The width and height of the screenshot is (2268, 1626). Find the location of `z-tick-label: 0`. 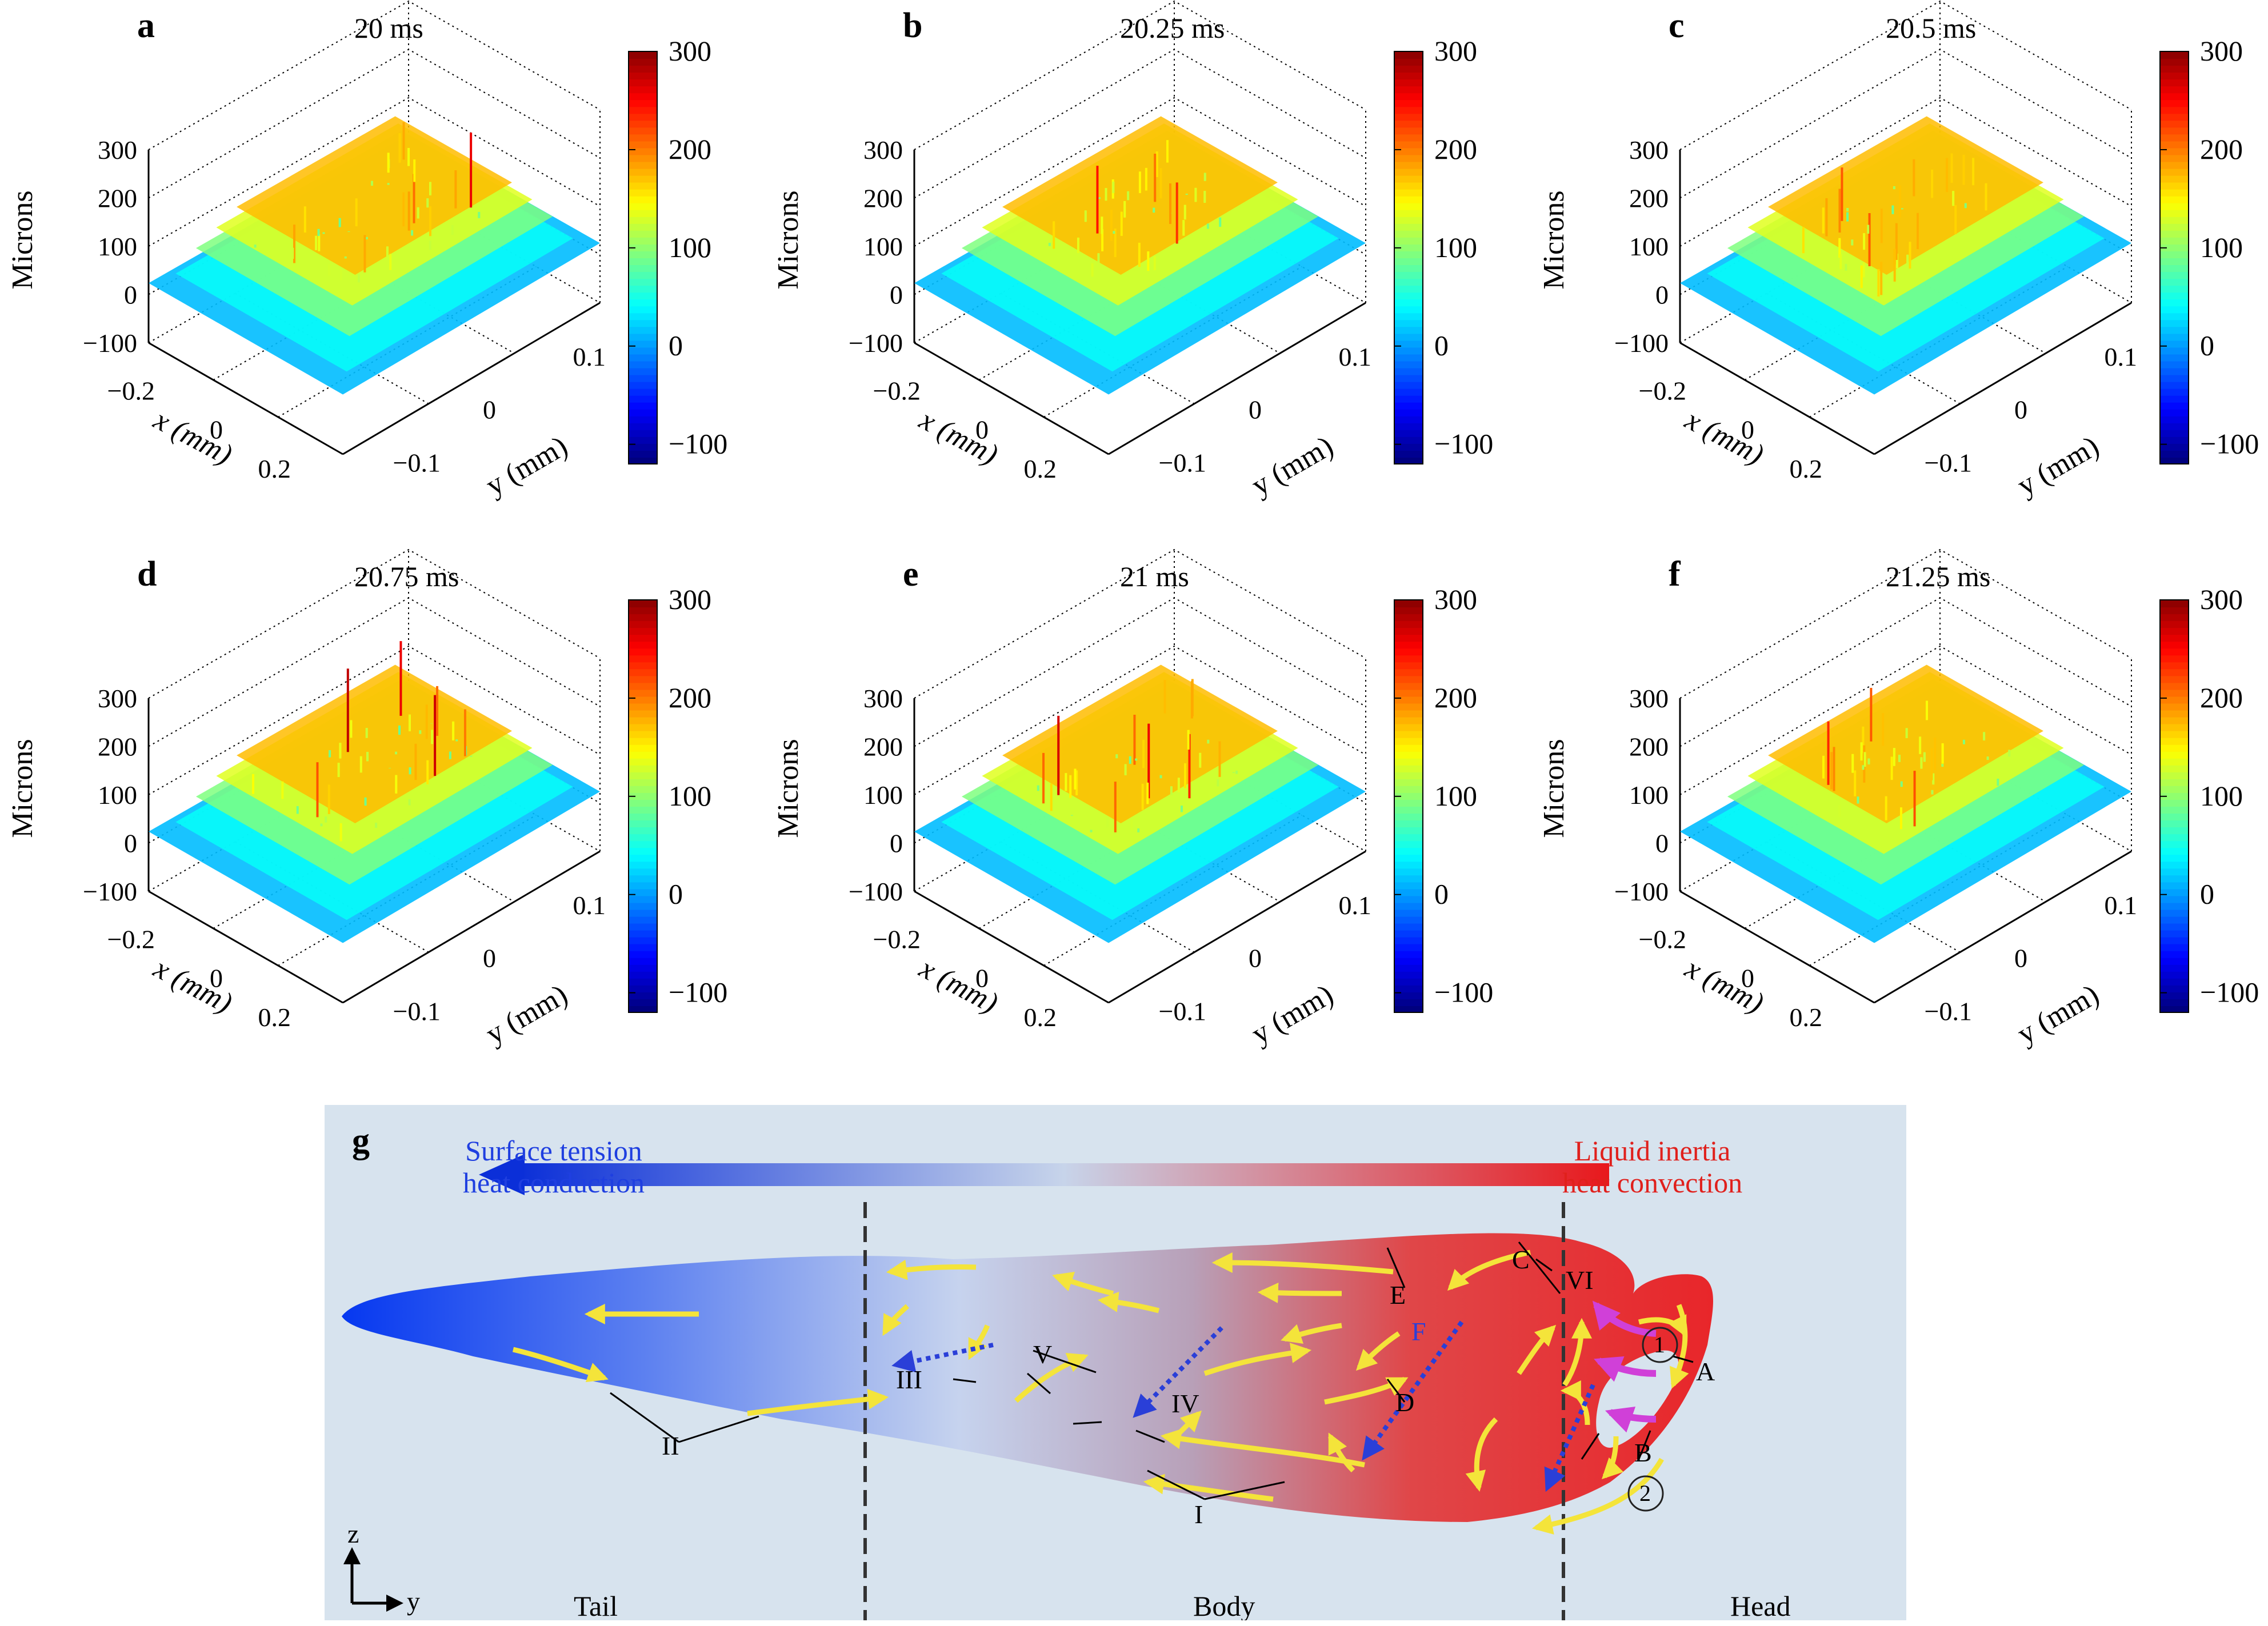

z-tick-label: 0 is located at coordinates (130, 295).